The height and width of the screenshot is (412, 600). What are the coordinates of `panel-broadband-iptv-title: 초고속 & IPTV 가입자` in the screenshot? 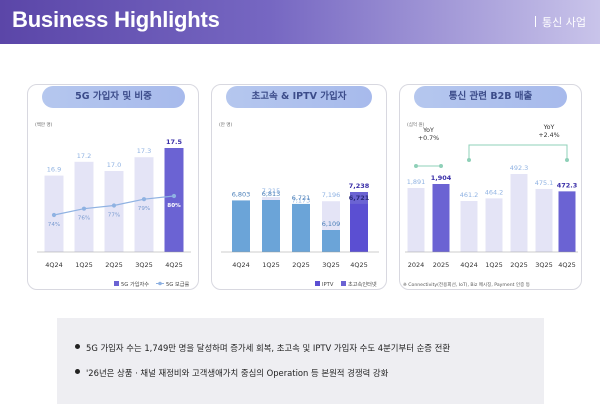 It's located at (299, 97).